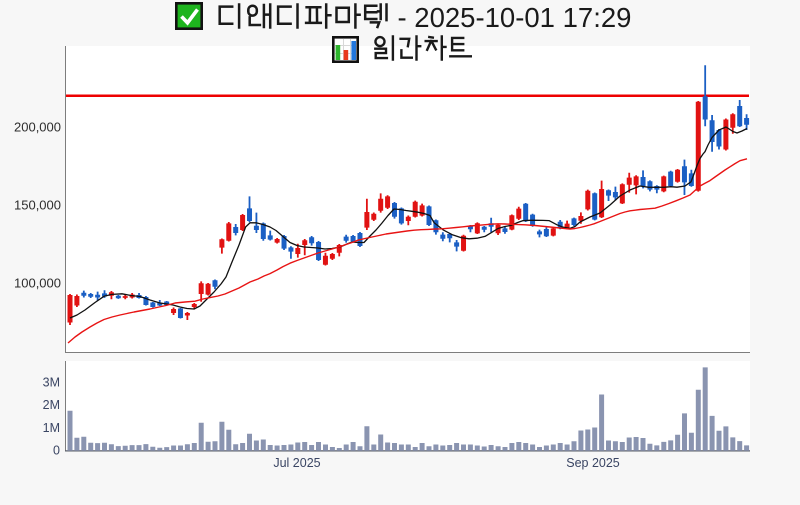 Image resolution: width=800 pixels, height=505 pixels. Describe the element at coordinates (296, 463) in the screenshot. I see `svg-text: Jul 2025` at that location.